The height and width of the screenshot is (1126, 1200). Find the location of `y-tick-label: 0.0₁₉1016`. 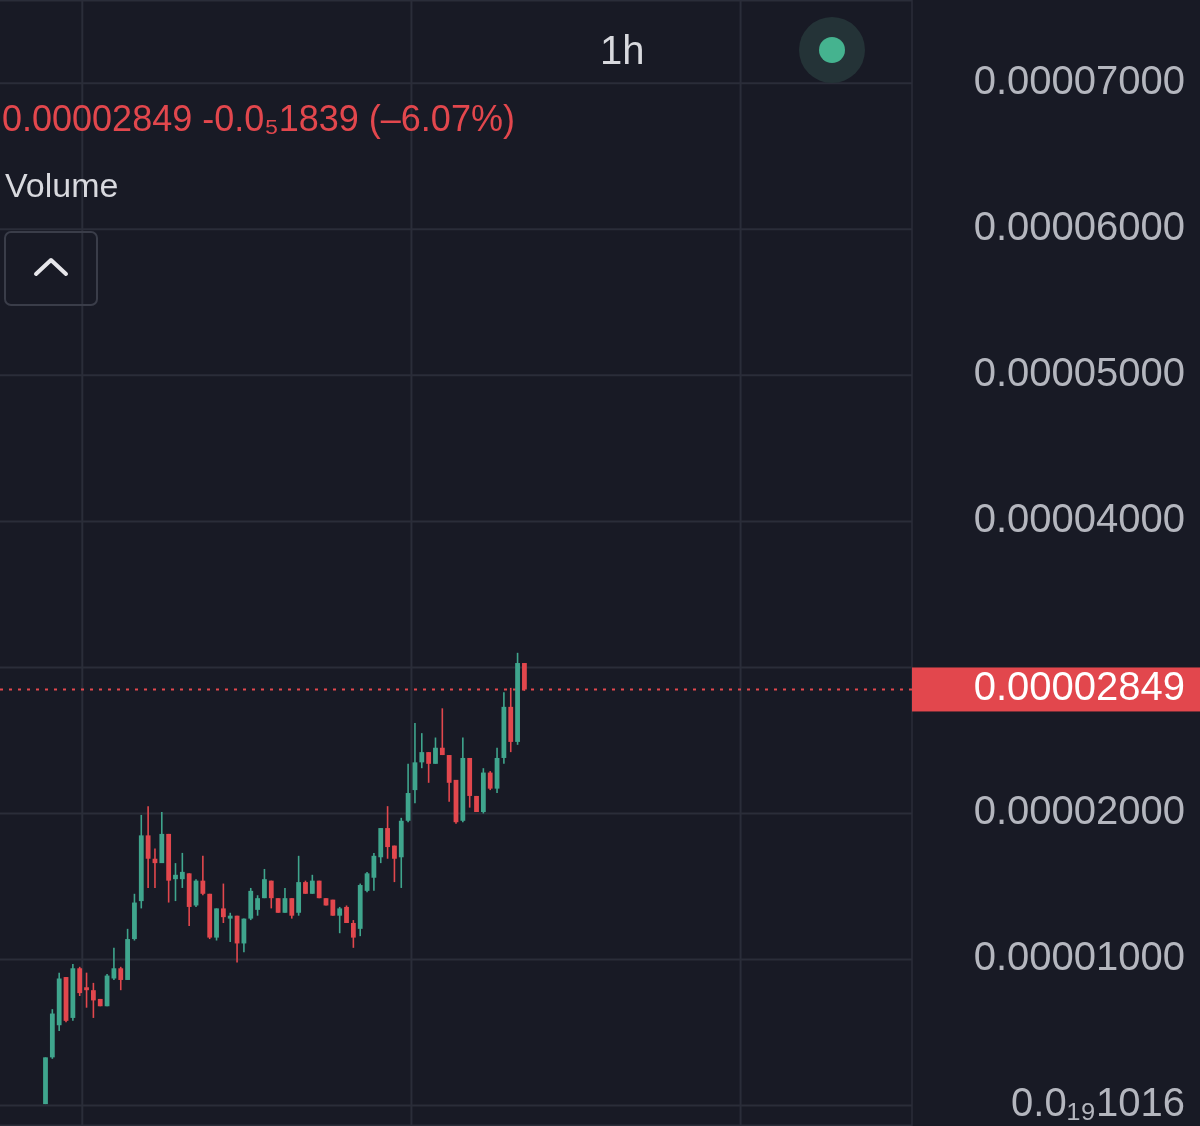

y-tick-label: 0.0₁₉1016 is located at coordinates (1098, 1102).